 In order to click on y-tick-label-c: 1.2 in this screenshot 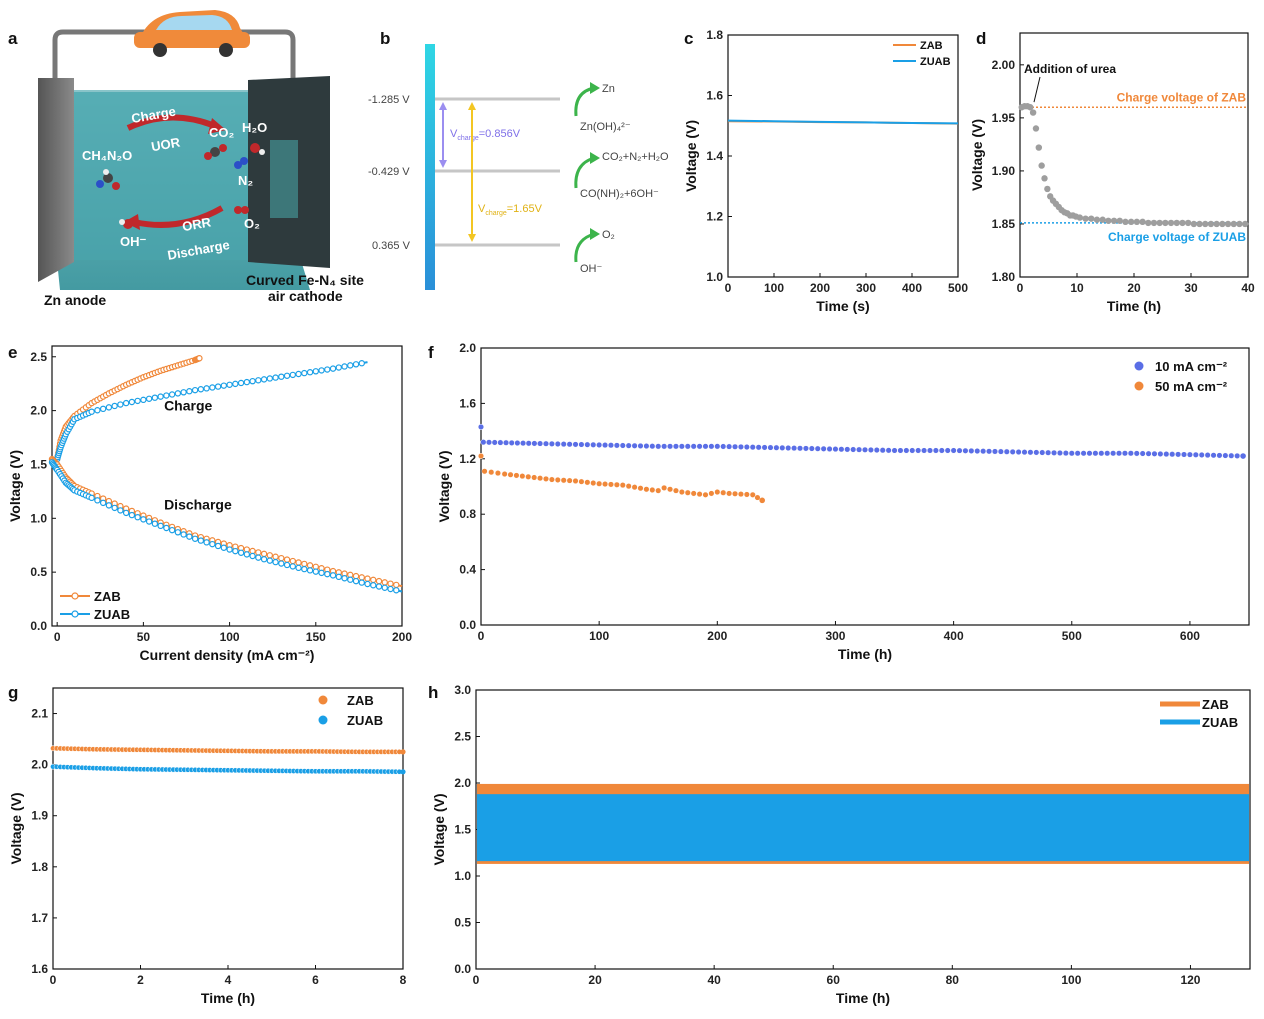, I will do `click(714, 217)`.